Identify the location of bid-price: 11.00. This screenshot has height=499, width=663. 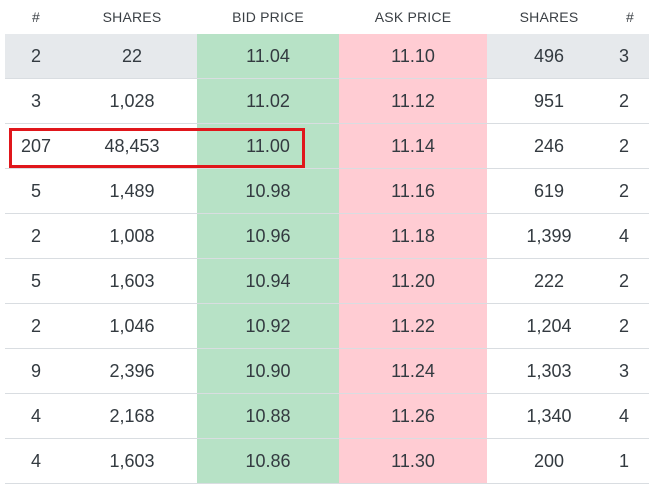
(268, 146).